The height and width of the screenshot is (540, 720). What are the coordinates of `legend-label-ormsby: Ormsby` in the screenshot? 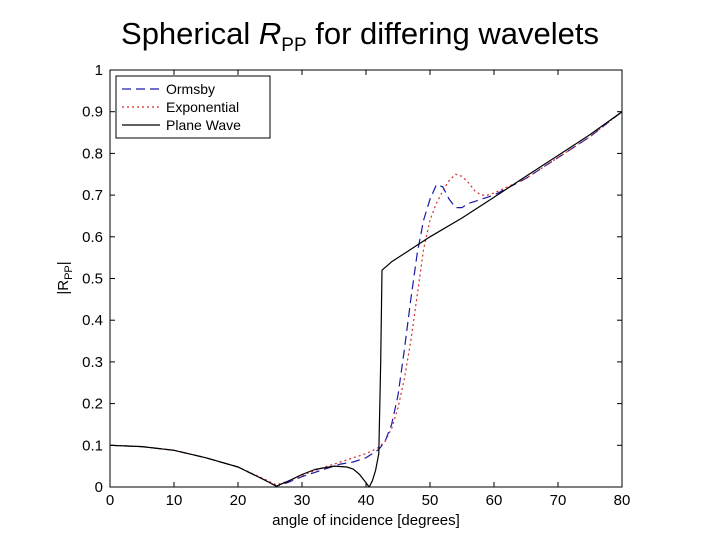 It's located at (190, 89).